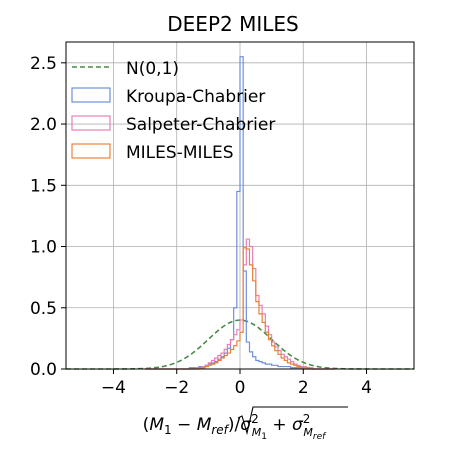 This screenshot has width=450, height=450. Describe the element at coordinates (235, 427) in the screenshot. I see `x-axis-label: (M1 − Mref)/σ2 M1 + σ2 Mref` at that location.